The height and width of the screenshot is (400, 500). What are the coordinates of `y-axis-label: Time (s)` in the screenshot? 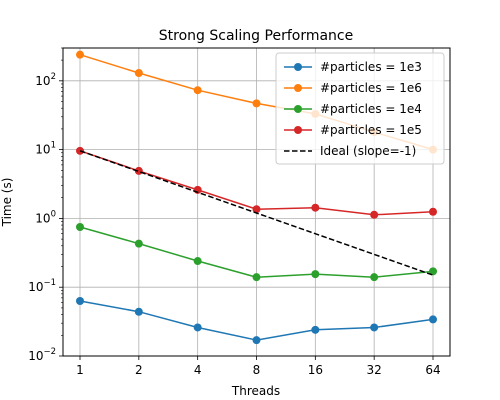 It's located at (7, 203).